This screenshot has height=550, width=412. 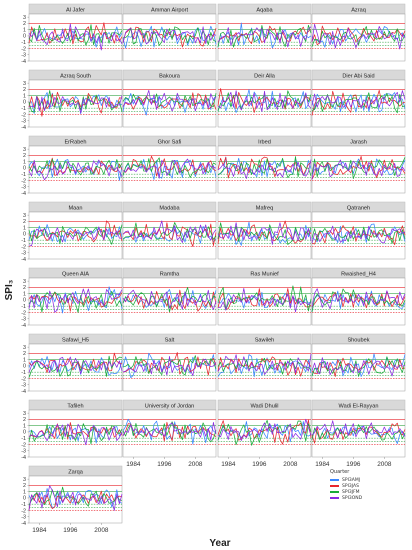 What do you see at coordinates (358, 76) in the screenshot?
I see `panel-title: Dier Abi Said` at bounding box center [358, 76].